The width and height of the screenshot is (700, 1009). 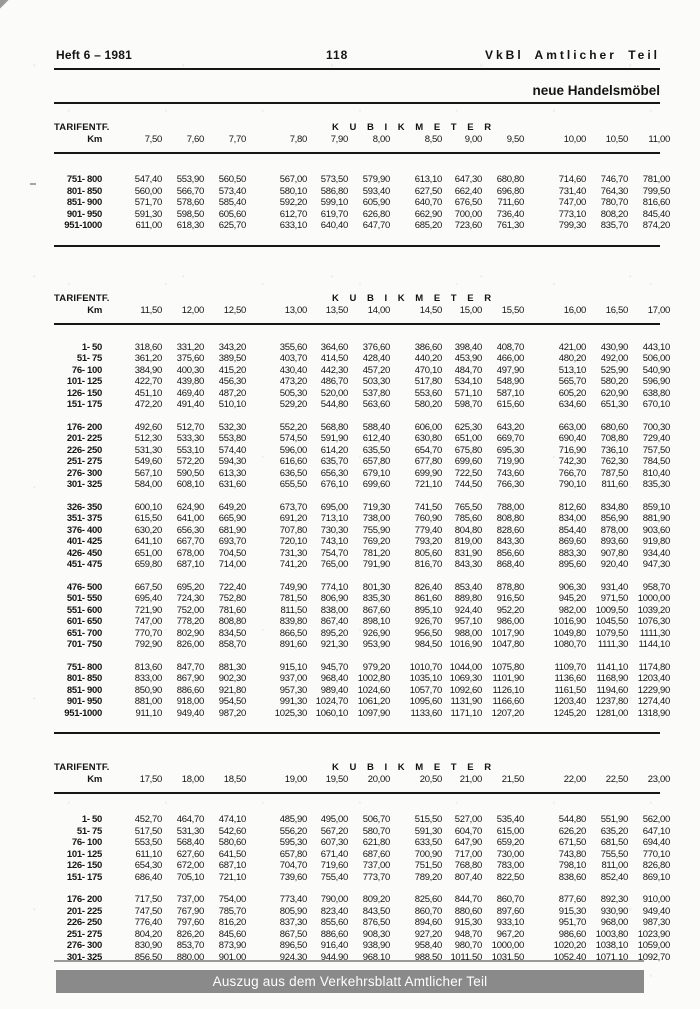 What do you see at coordinates (379, 779) in the screenshot?
I see `column-header: 20,00` at bounding box center [379, 779].